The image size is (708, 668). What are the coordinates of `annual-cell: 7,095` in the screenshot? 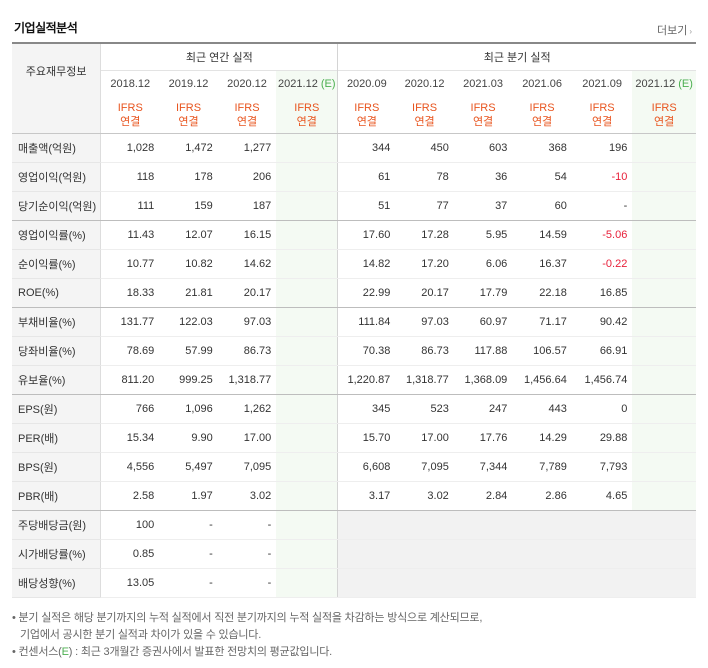 It's located at (247, 467).